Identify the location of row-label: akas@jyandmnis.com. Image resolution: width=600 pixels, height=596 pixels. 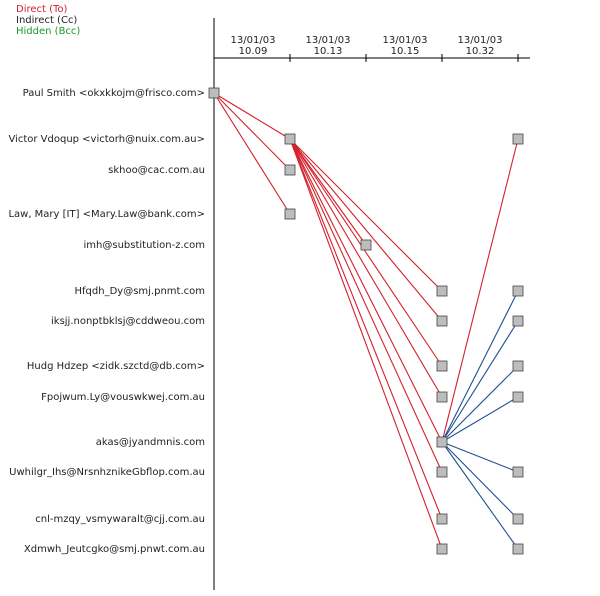
(150, 442).